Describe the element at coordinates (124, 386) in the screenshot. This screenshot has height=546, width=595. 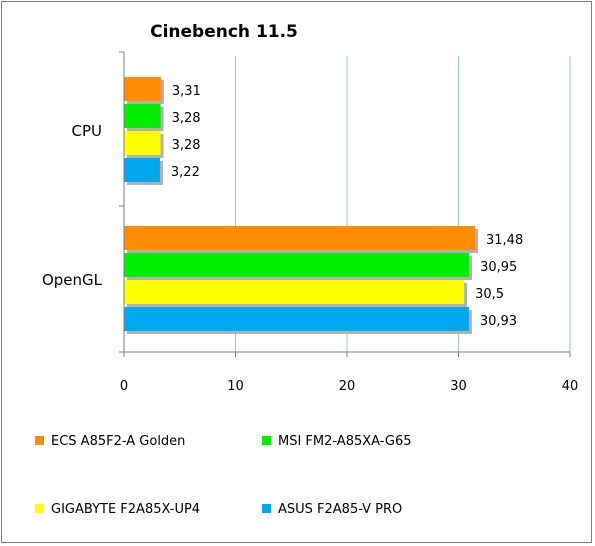
I see `x-tick-label: 0` at that location.